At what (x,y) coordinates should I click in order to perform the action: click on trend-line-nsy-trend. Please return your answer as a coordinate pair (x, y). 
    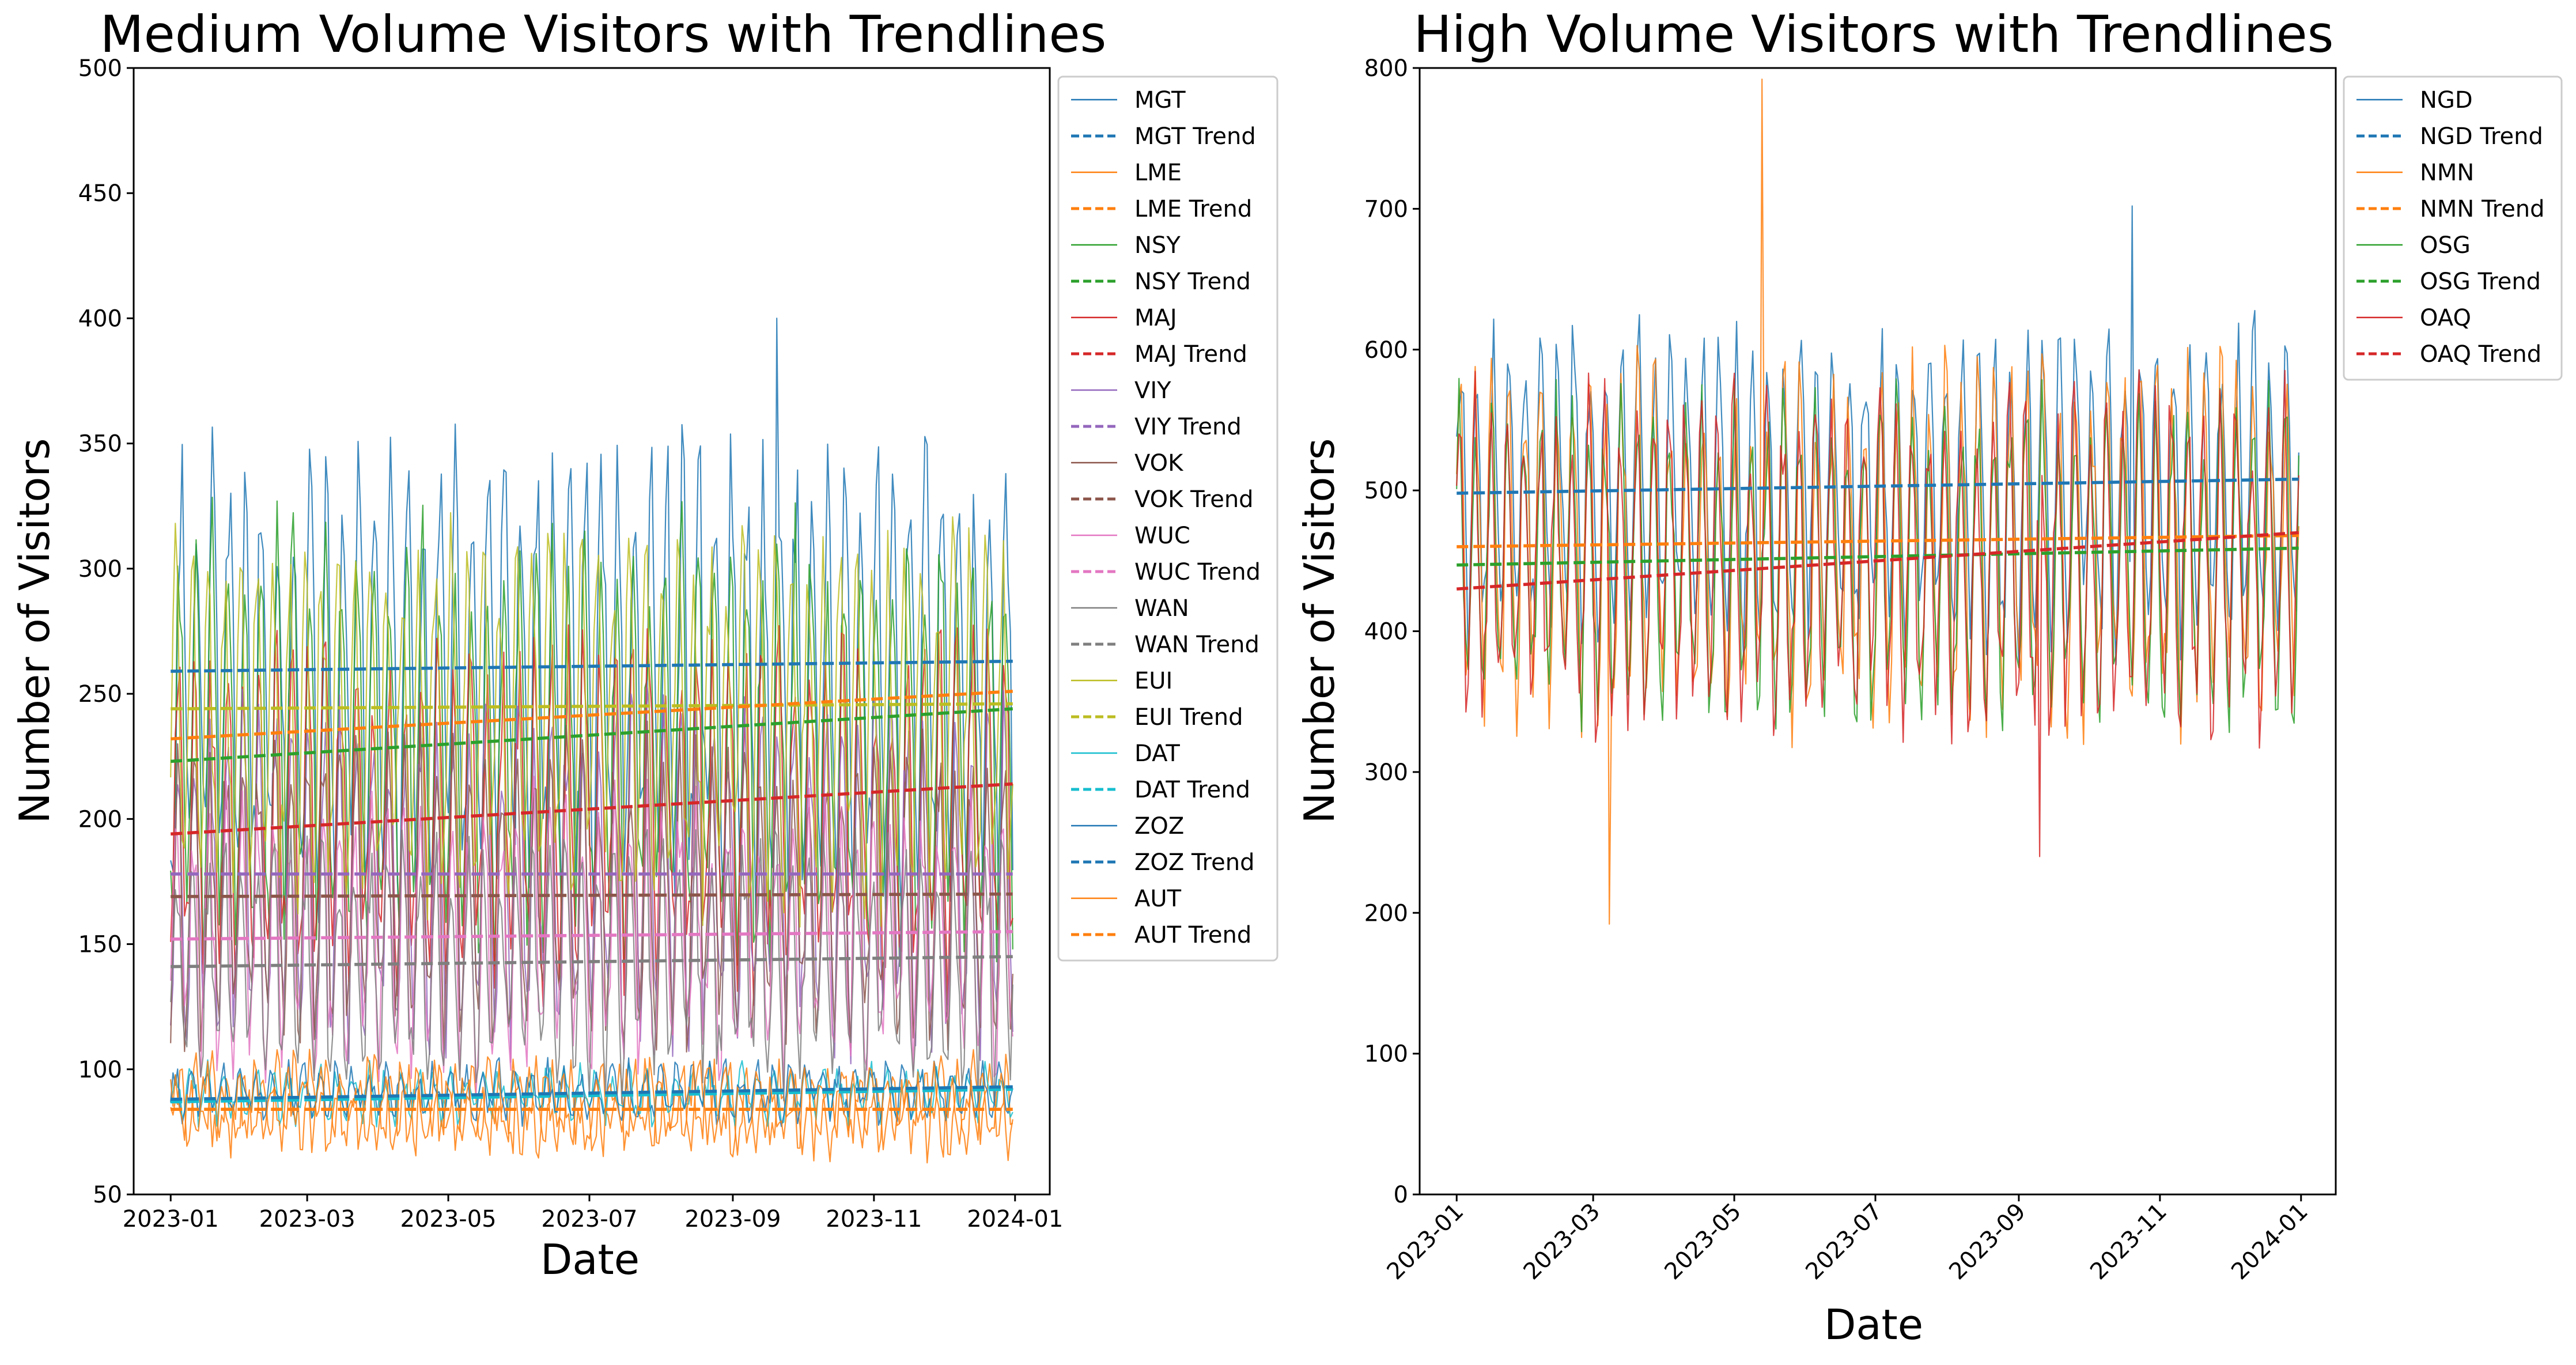
    Looking at the image, I should click on (592, 735).